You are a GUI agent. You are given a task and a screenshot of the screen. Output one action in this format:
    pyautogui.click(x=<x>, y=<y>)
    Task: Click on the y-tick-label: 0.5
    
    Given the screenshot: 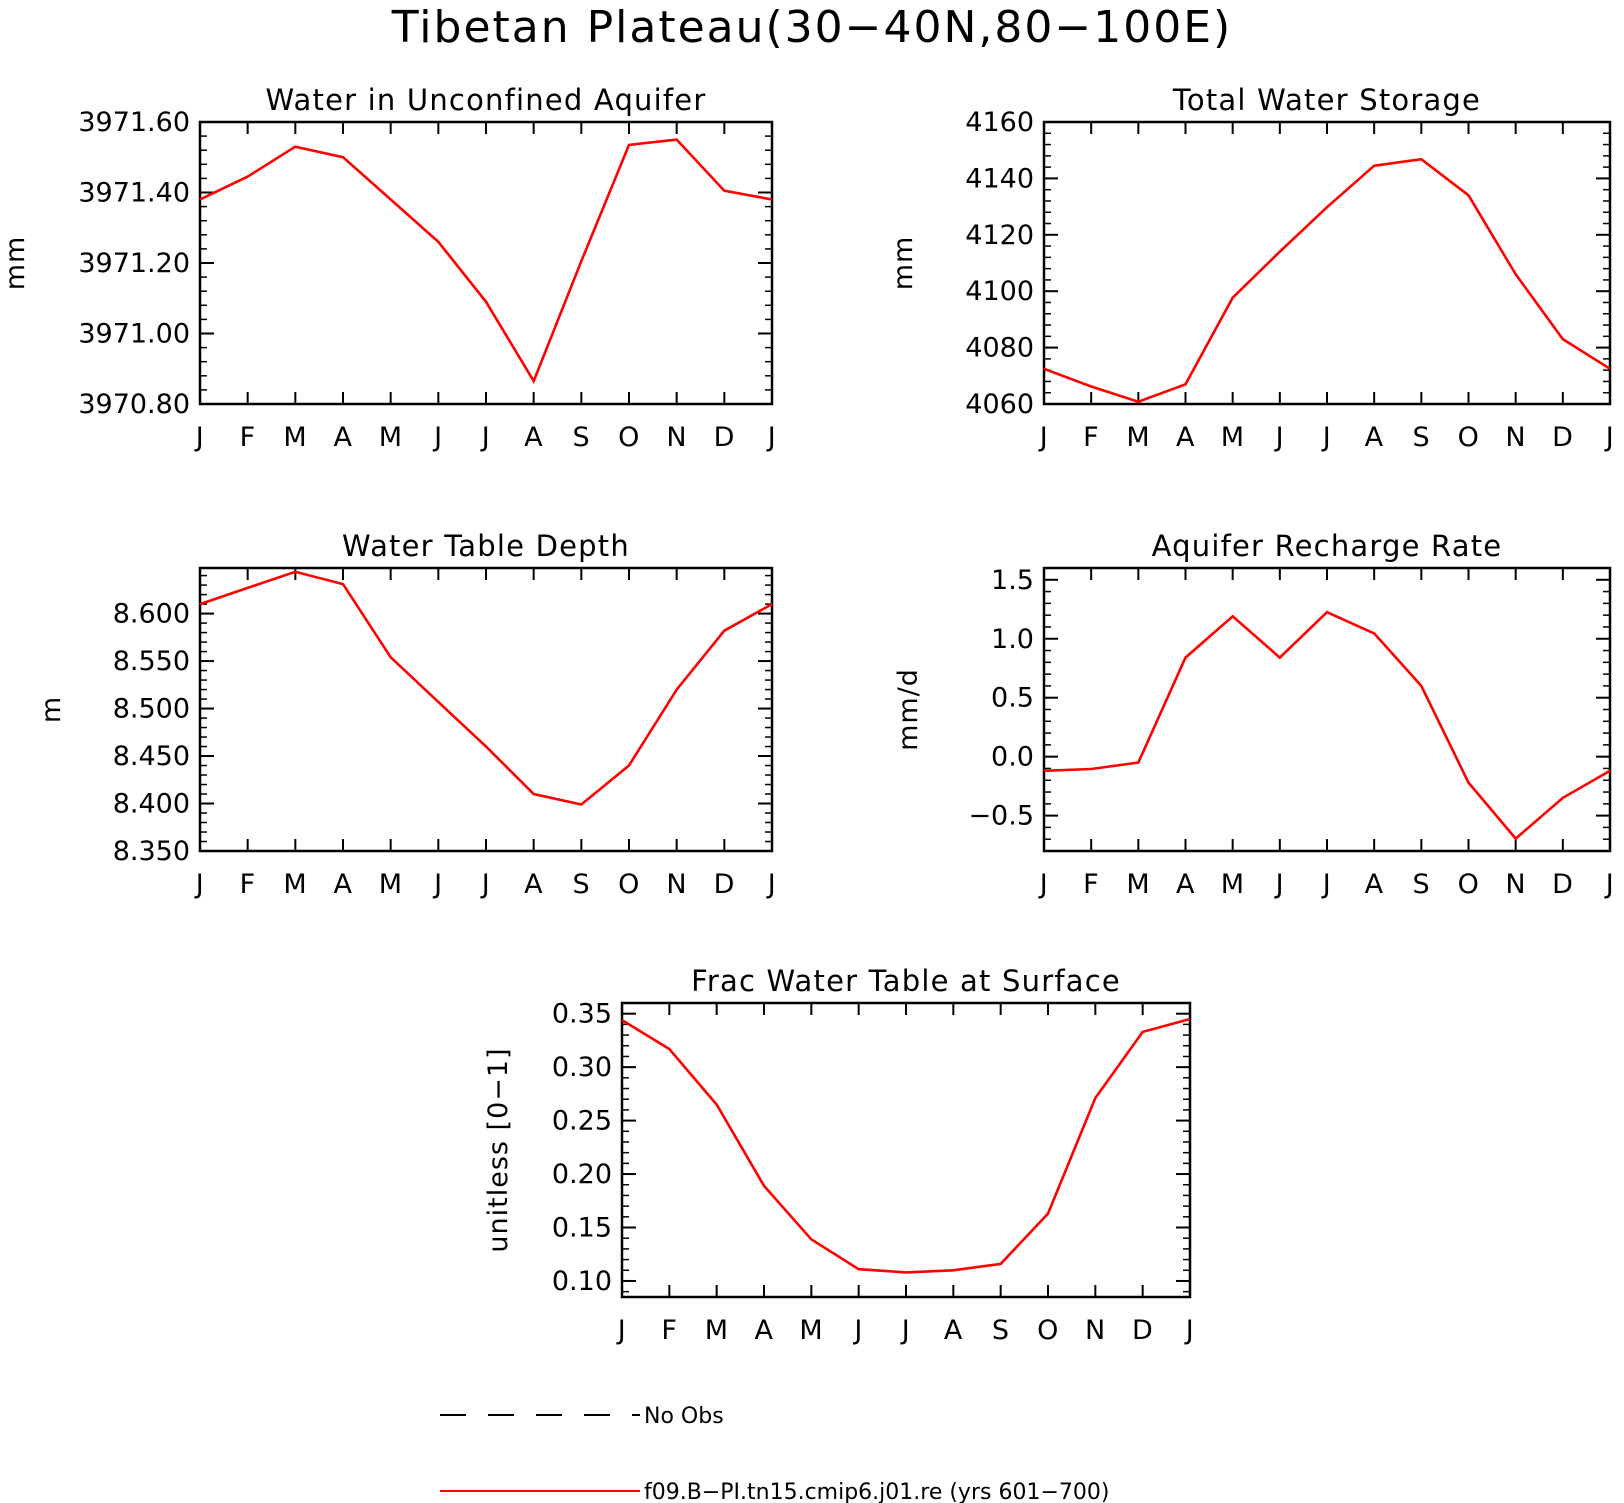 What is the action you would take?
    pyautogui.click(x=1012, y=698)
    